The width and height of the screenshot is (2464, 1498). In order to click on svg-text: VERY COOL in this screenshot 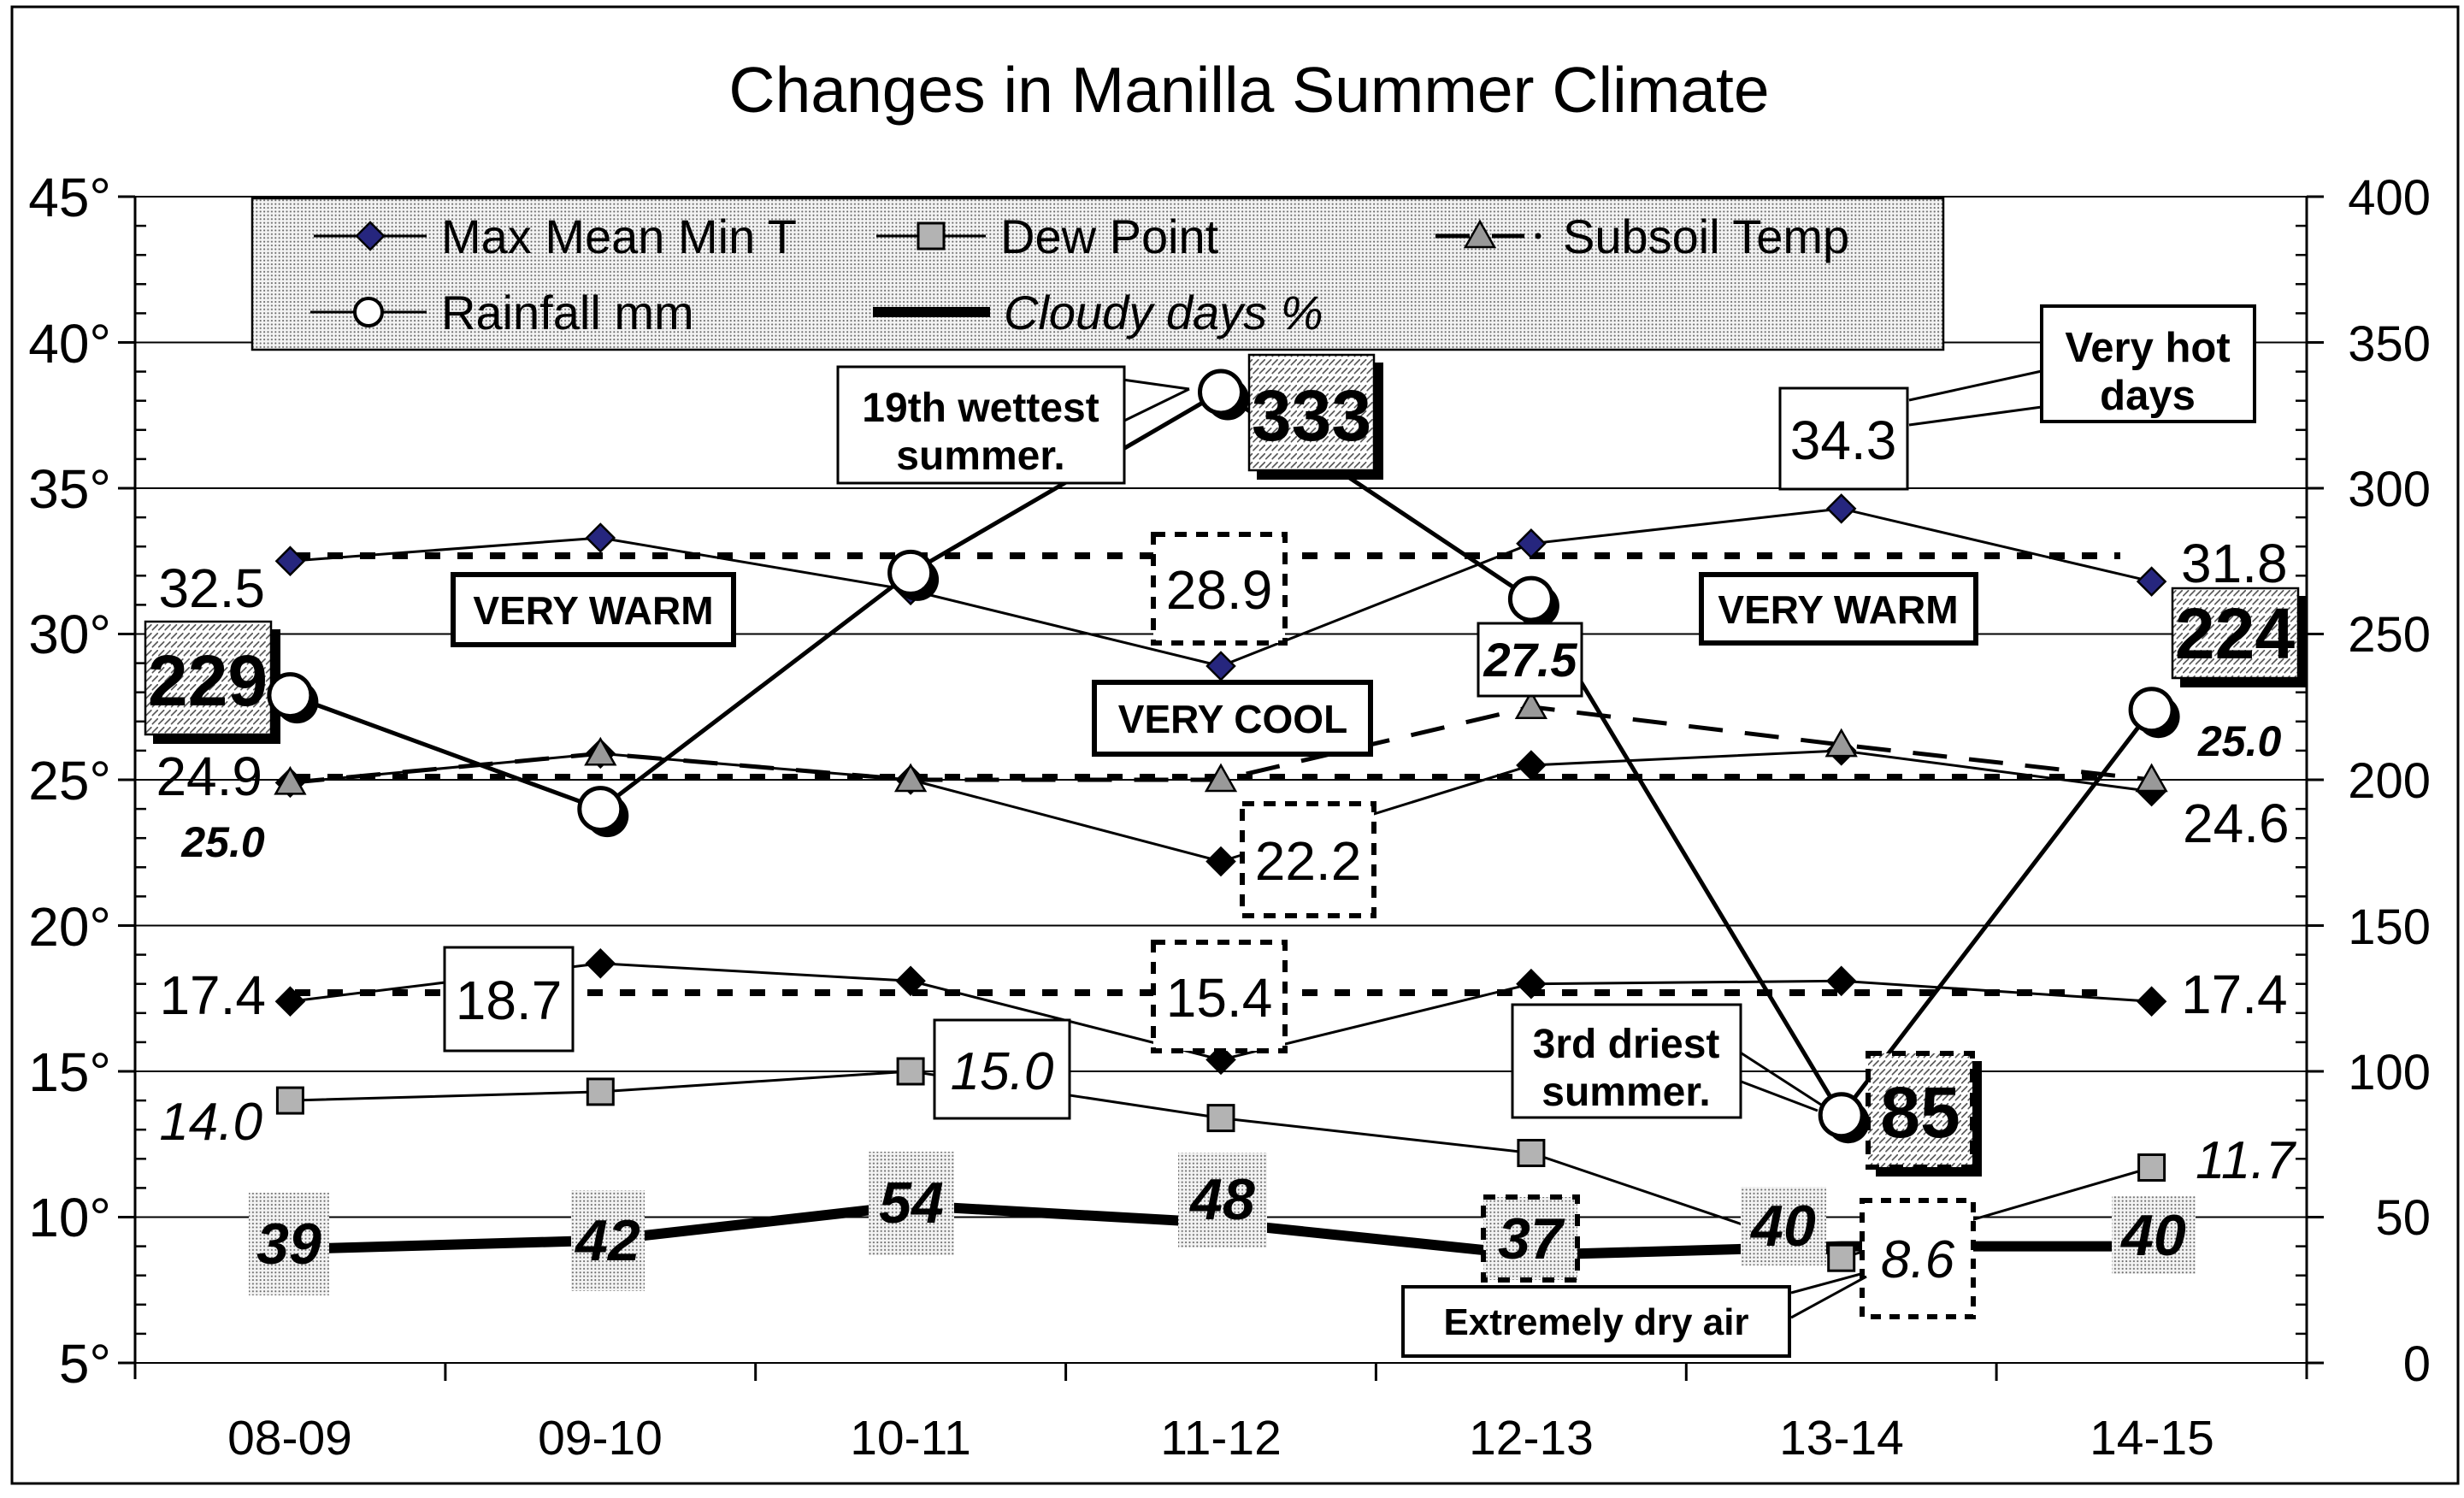, I will do `click(1232, 719)`.